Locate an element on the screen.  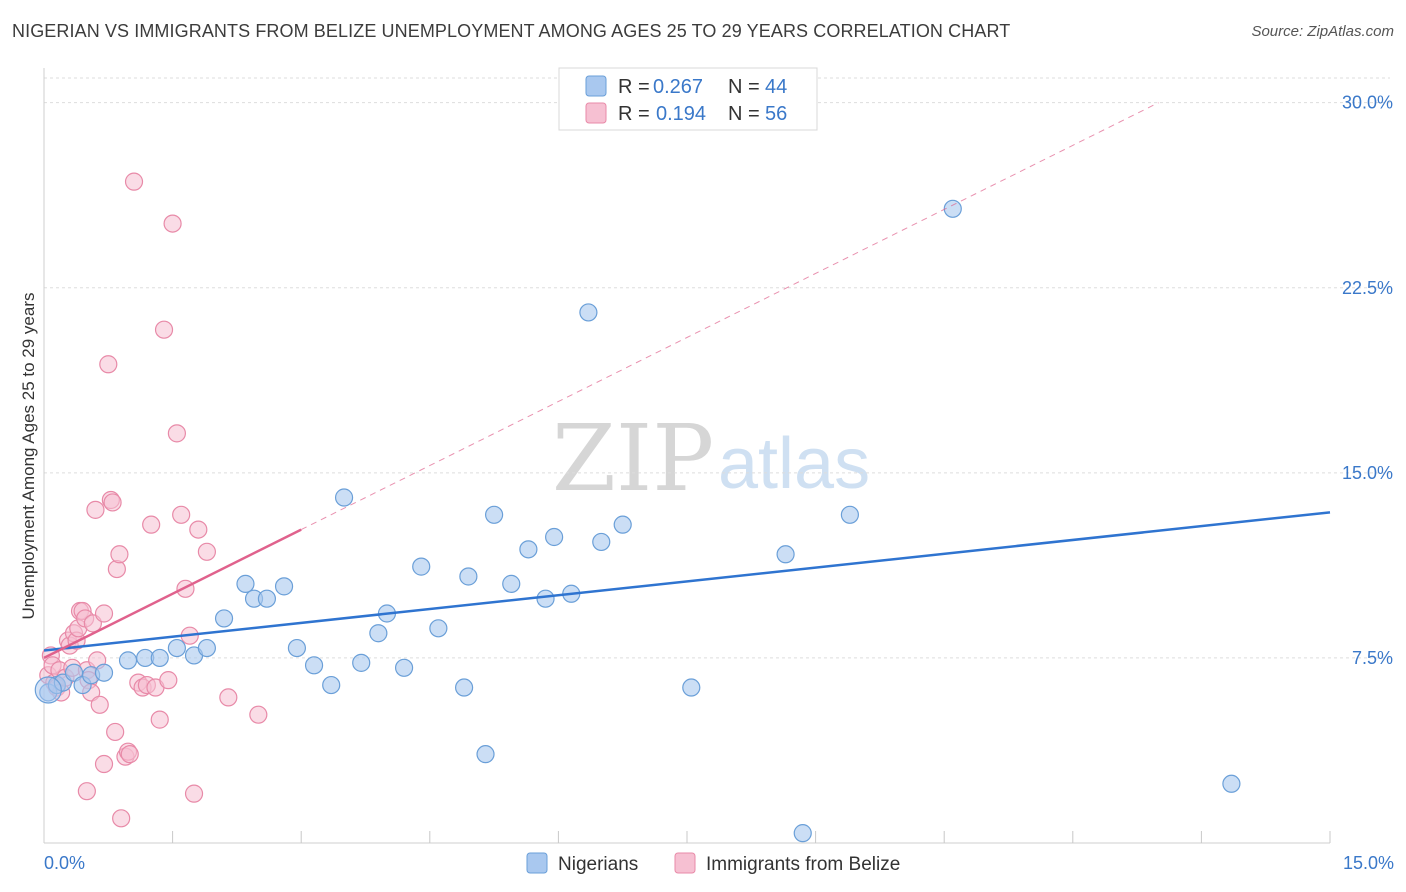
legend-r-value-2: 0.194 is located at coordinates (681, 114).